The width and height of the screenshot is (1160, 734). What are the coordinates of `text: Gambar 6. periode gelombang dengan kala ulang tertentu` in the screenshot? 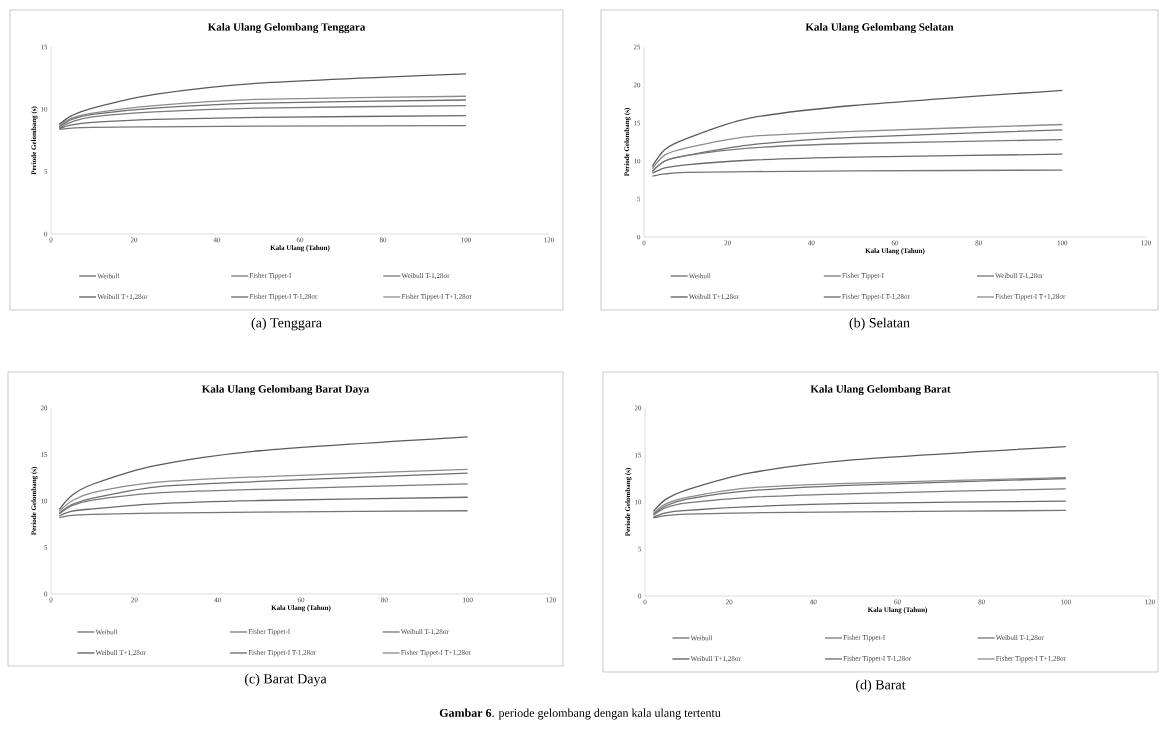 It's located at (580, 714).